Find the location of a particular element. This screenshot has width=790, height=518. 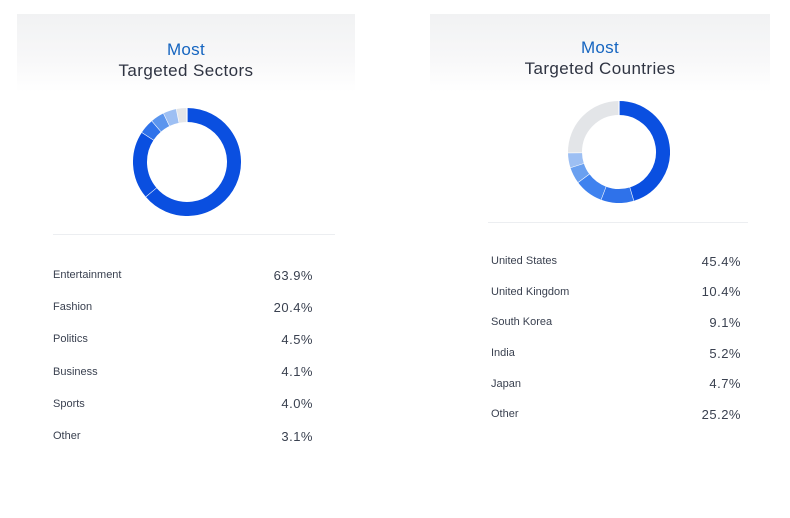

countries-row-label: Japan is located at coordinates (506, 383).